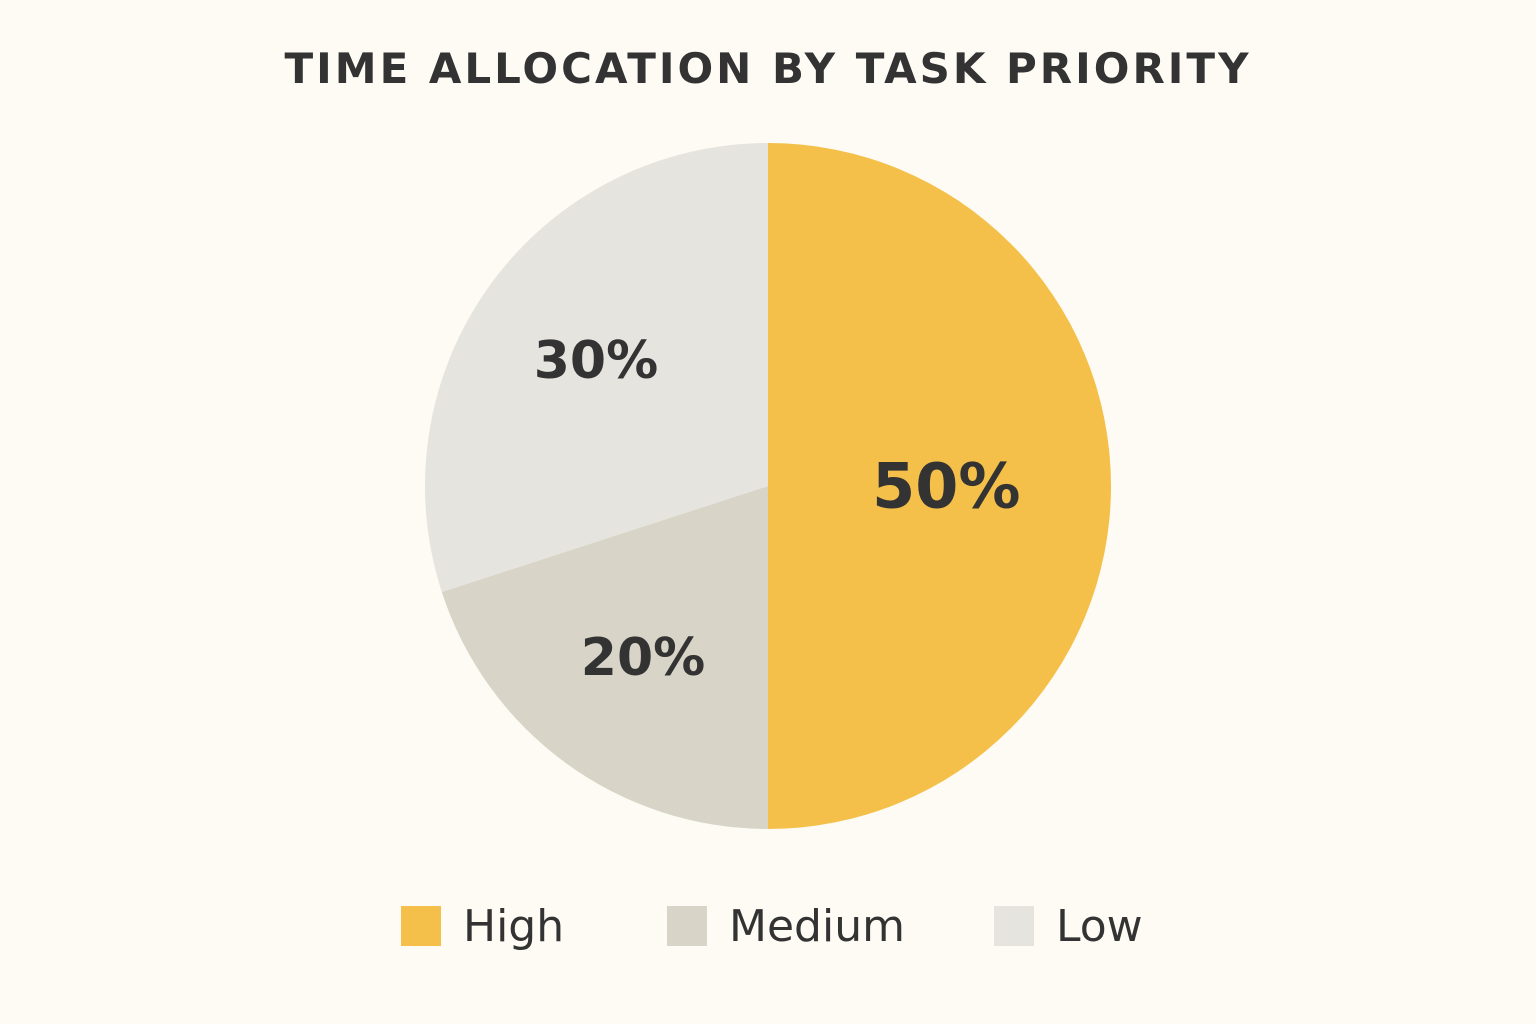 This screenshot has height=1024, width=1536. What do you see at coordinates (596, 361) in the screenshot?
I see `pie-label-low: 30%` at bounding box center [596, 361].